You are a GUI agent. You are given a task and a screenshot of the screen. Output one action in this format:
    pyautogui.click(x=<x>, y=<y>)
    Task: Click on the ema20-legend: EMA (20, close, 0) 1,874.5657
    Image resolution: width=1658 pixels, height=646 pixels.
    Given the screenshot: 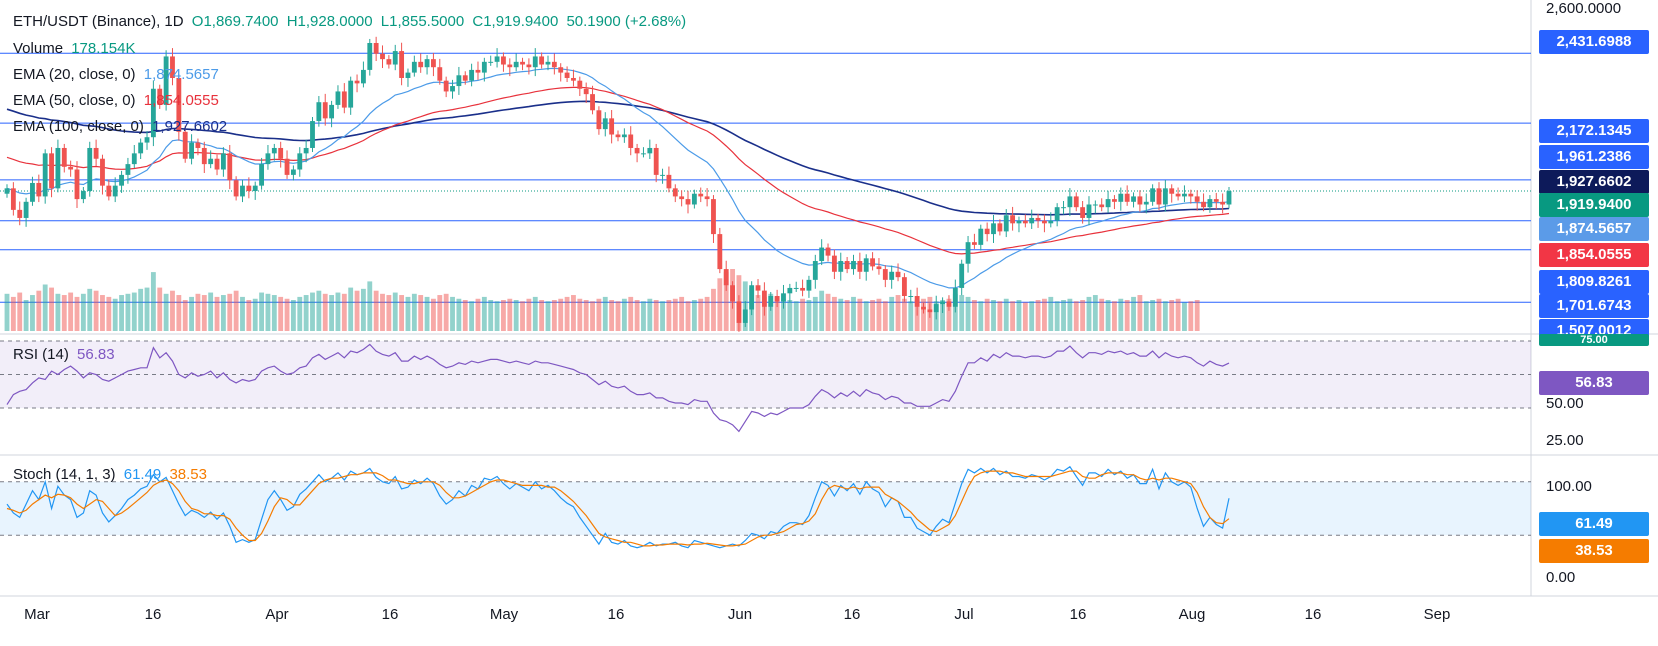 What is the action you would take?
    pyautogui.click(x=118, y=75)
    